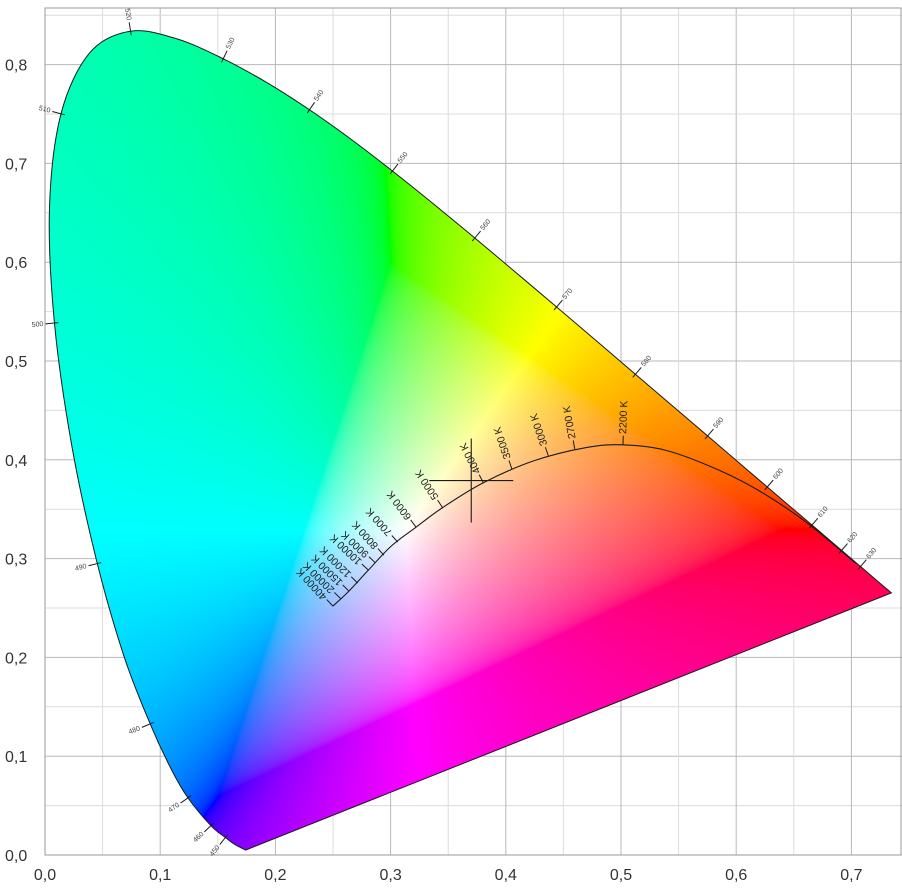 Image resolution: width=902 pixels, height=895 pixels. What do you see at coordinates (16, 66) in the screenshot?
I see `y-tick-label: 0,8` at bounding box center [16, 66].